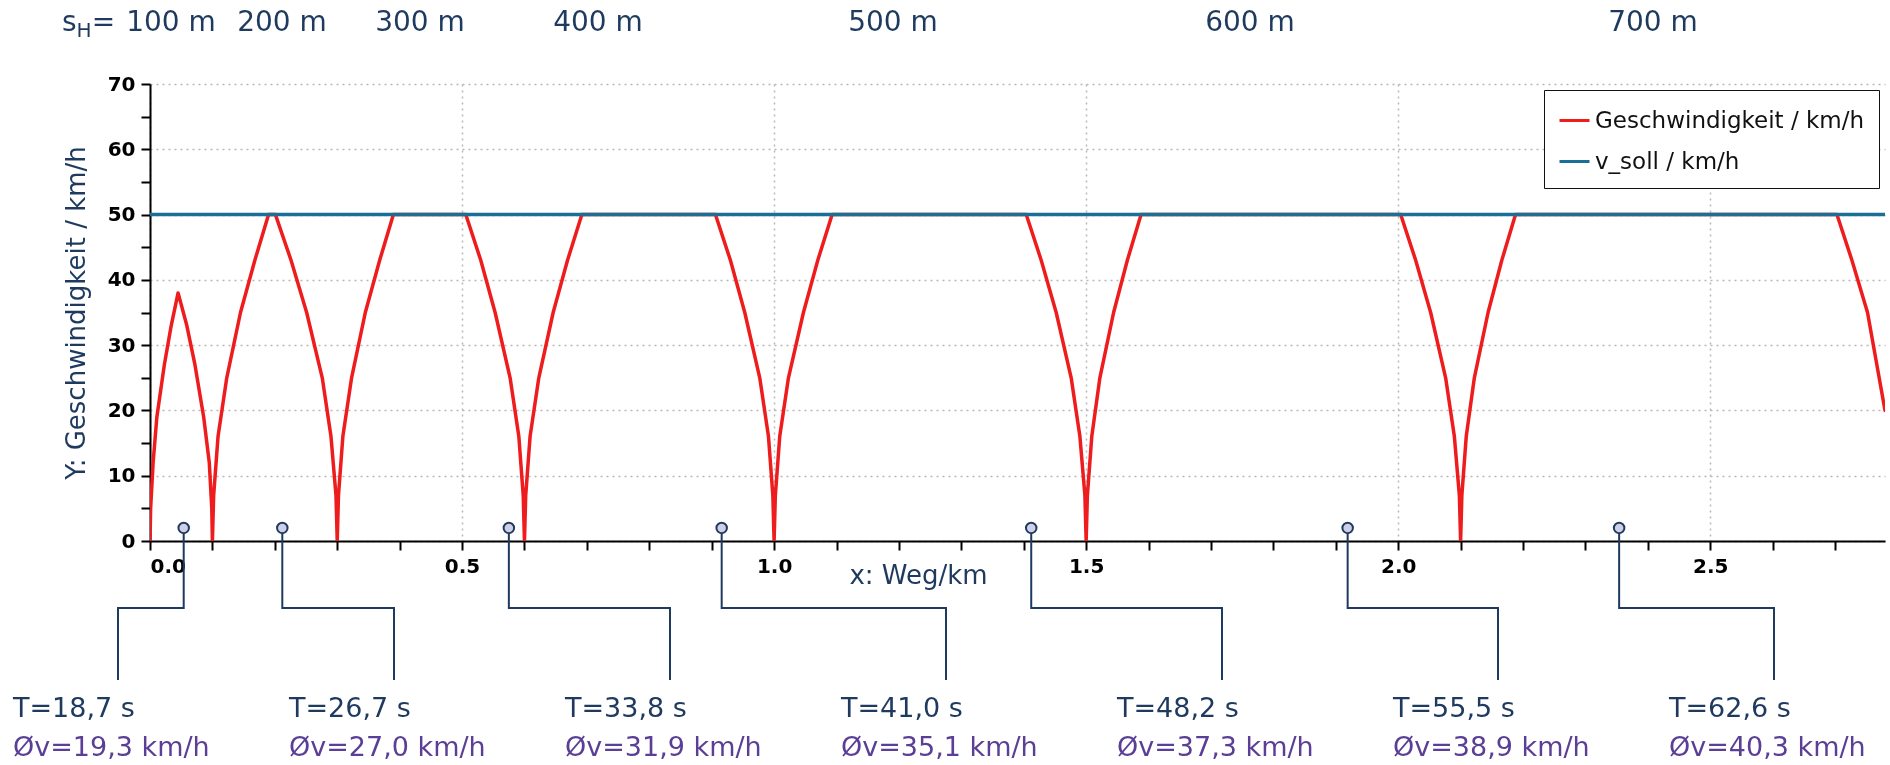 The image size is (1890, 765). Describe the element at coordinates (121, 409) in the screenshot. I see `y-tick-label: 20` at that location.